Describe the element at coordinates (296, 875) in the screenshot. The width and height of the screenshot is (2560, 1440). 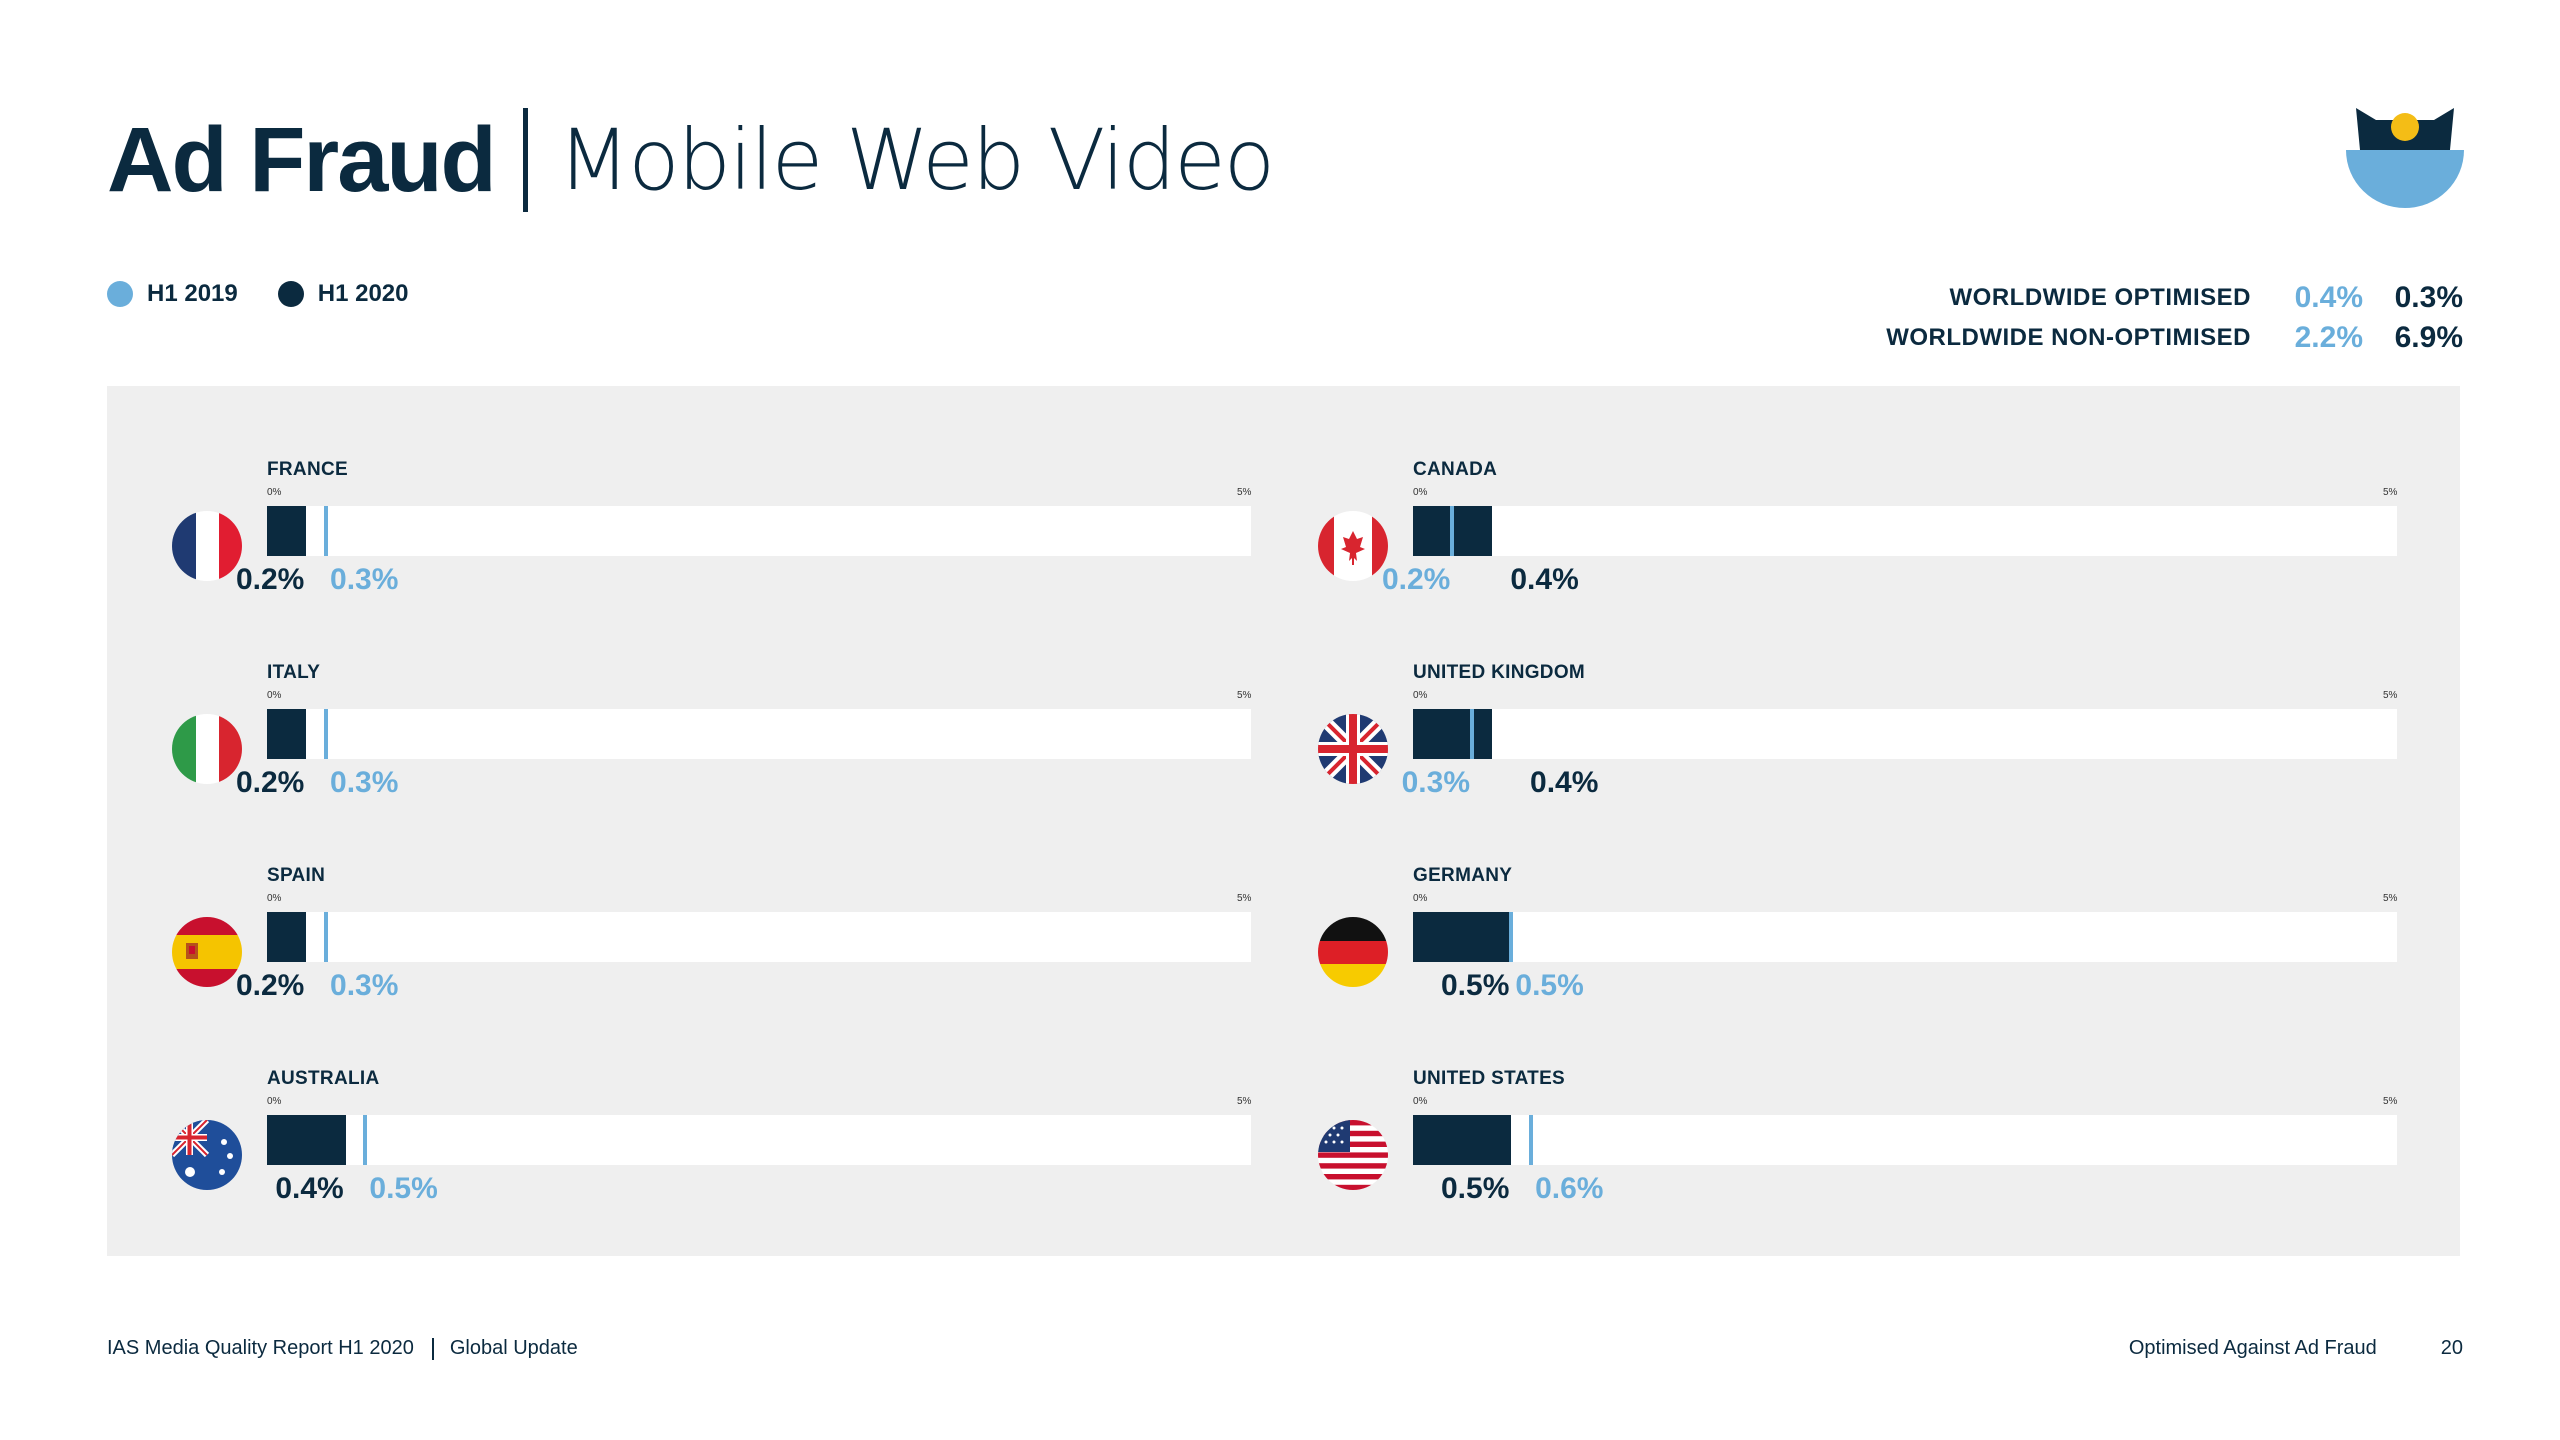
I see `country-name: SPAIN` at that location.